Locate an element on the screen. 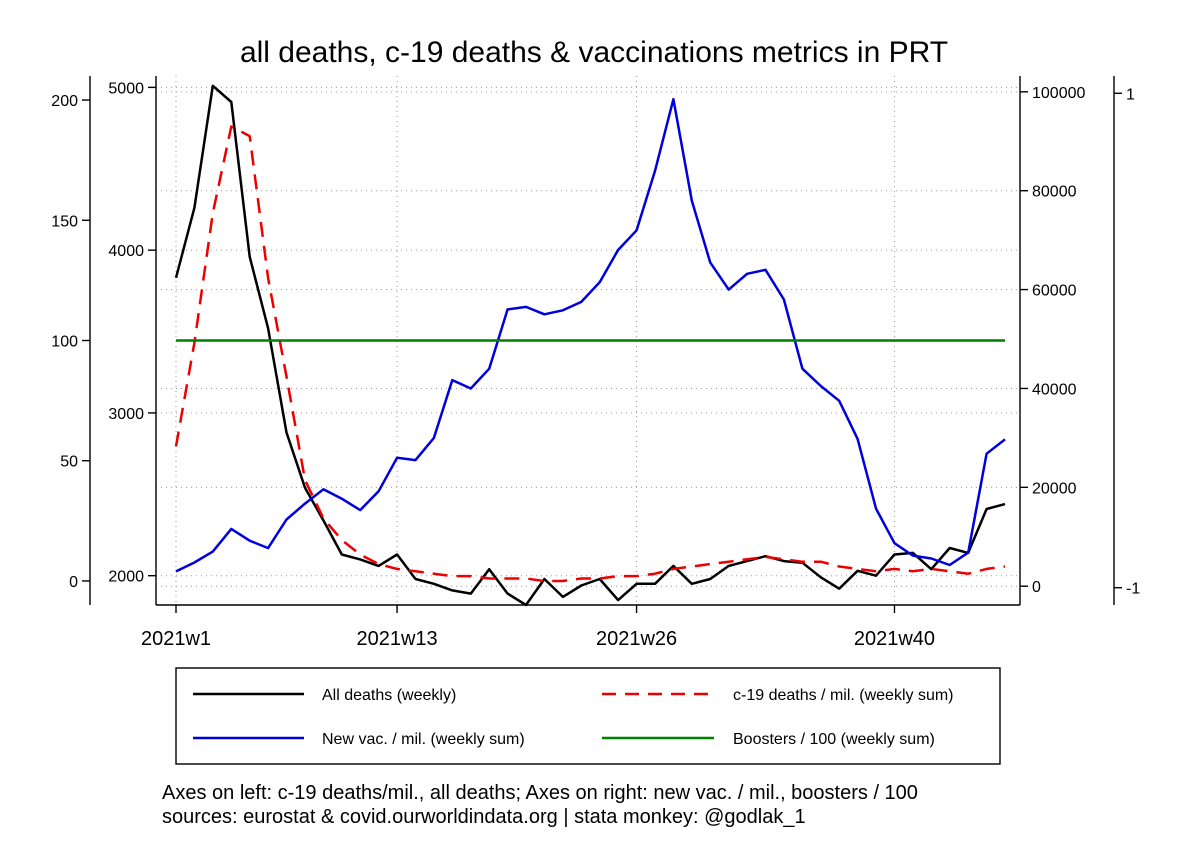 The image size is (1188, 864). y-tick-label-right-inner: 20000 is located at coordinates (1054, 488).